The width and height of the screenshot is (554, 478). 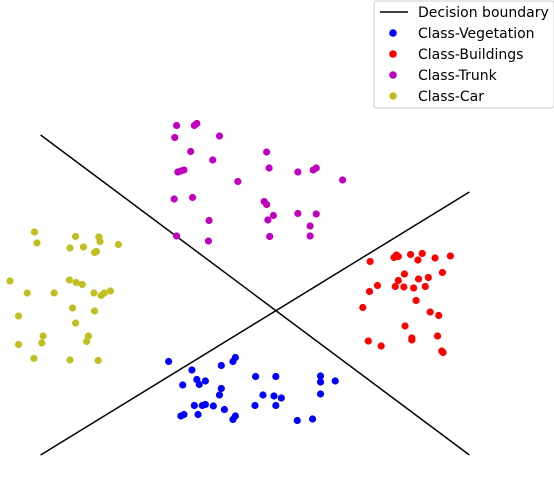 I want to click on legend-frame, so click(x=463, y=54).